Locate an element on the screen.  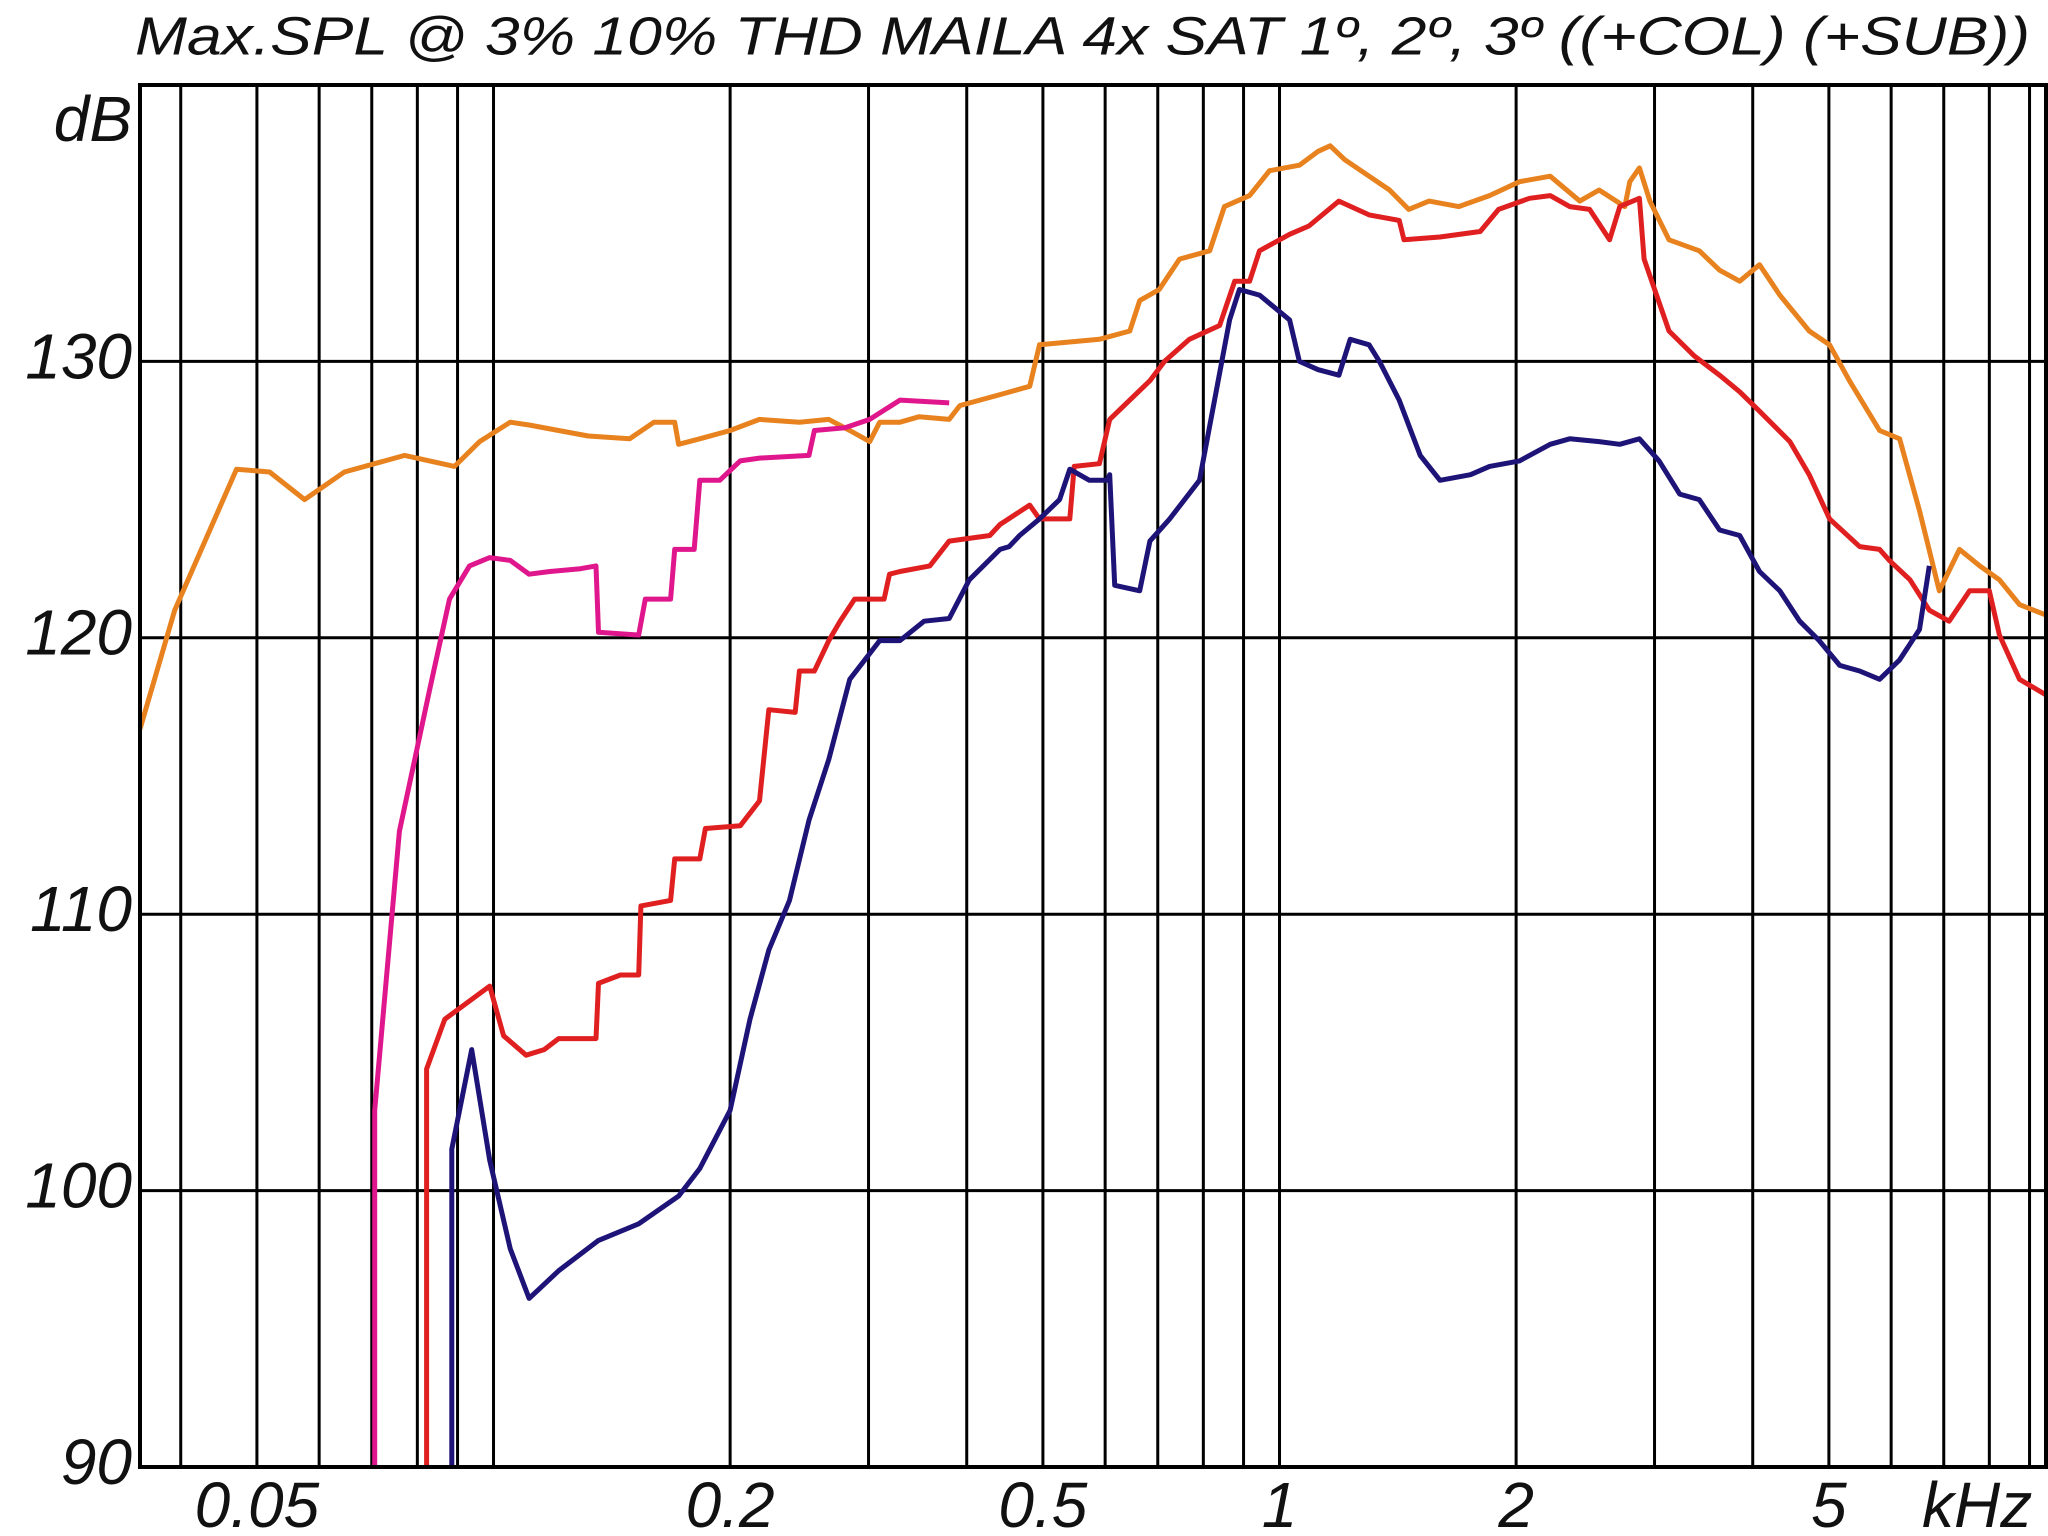
y-tick-label: 120 is located at coordinates (78, 633).